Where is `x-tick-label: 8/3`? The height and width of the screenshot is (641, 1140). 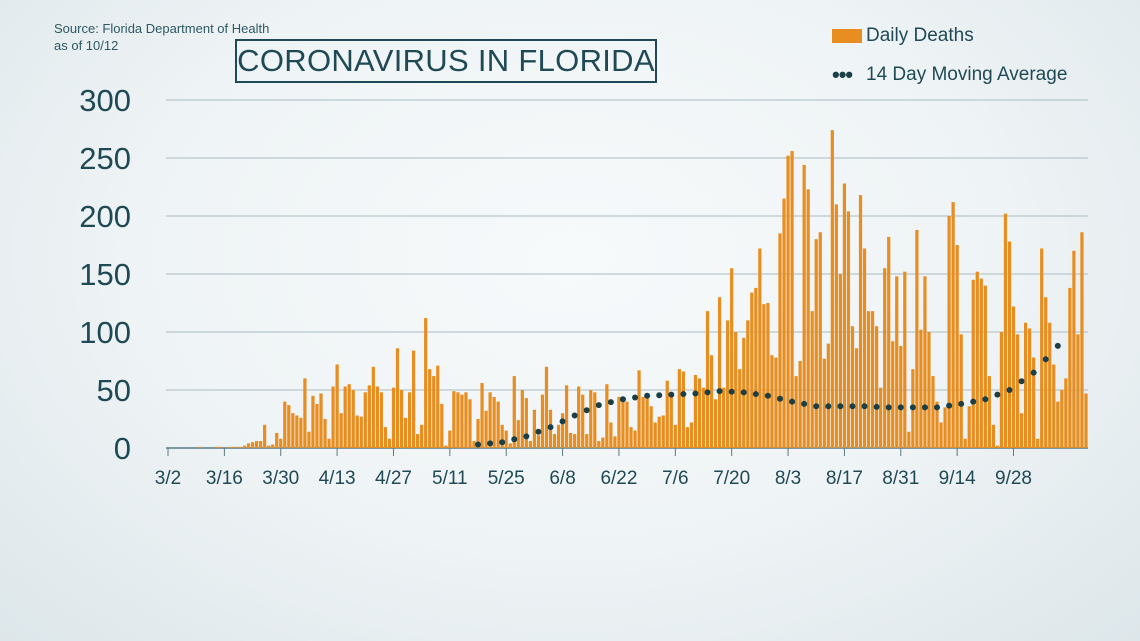 x-tick-label: 8/3 is located at coordinates (788, 478).